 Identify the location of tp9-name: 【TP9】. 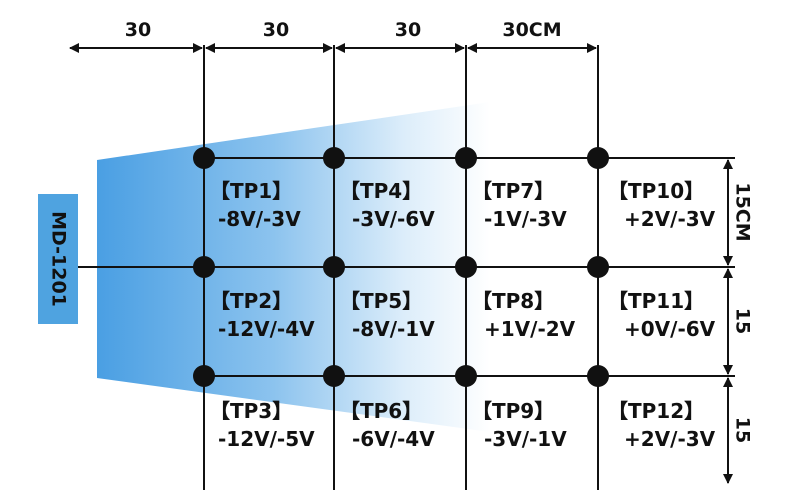
(513, 411).